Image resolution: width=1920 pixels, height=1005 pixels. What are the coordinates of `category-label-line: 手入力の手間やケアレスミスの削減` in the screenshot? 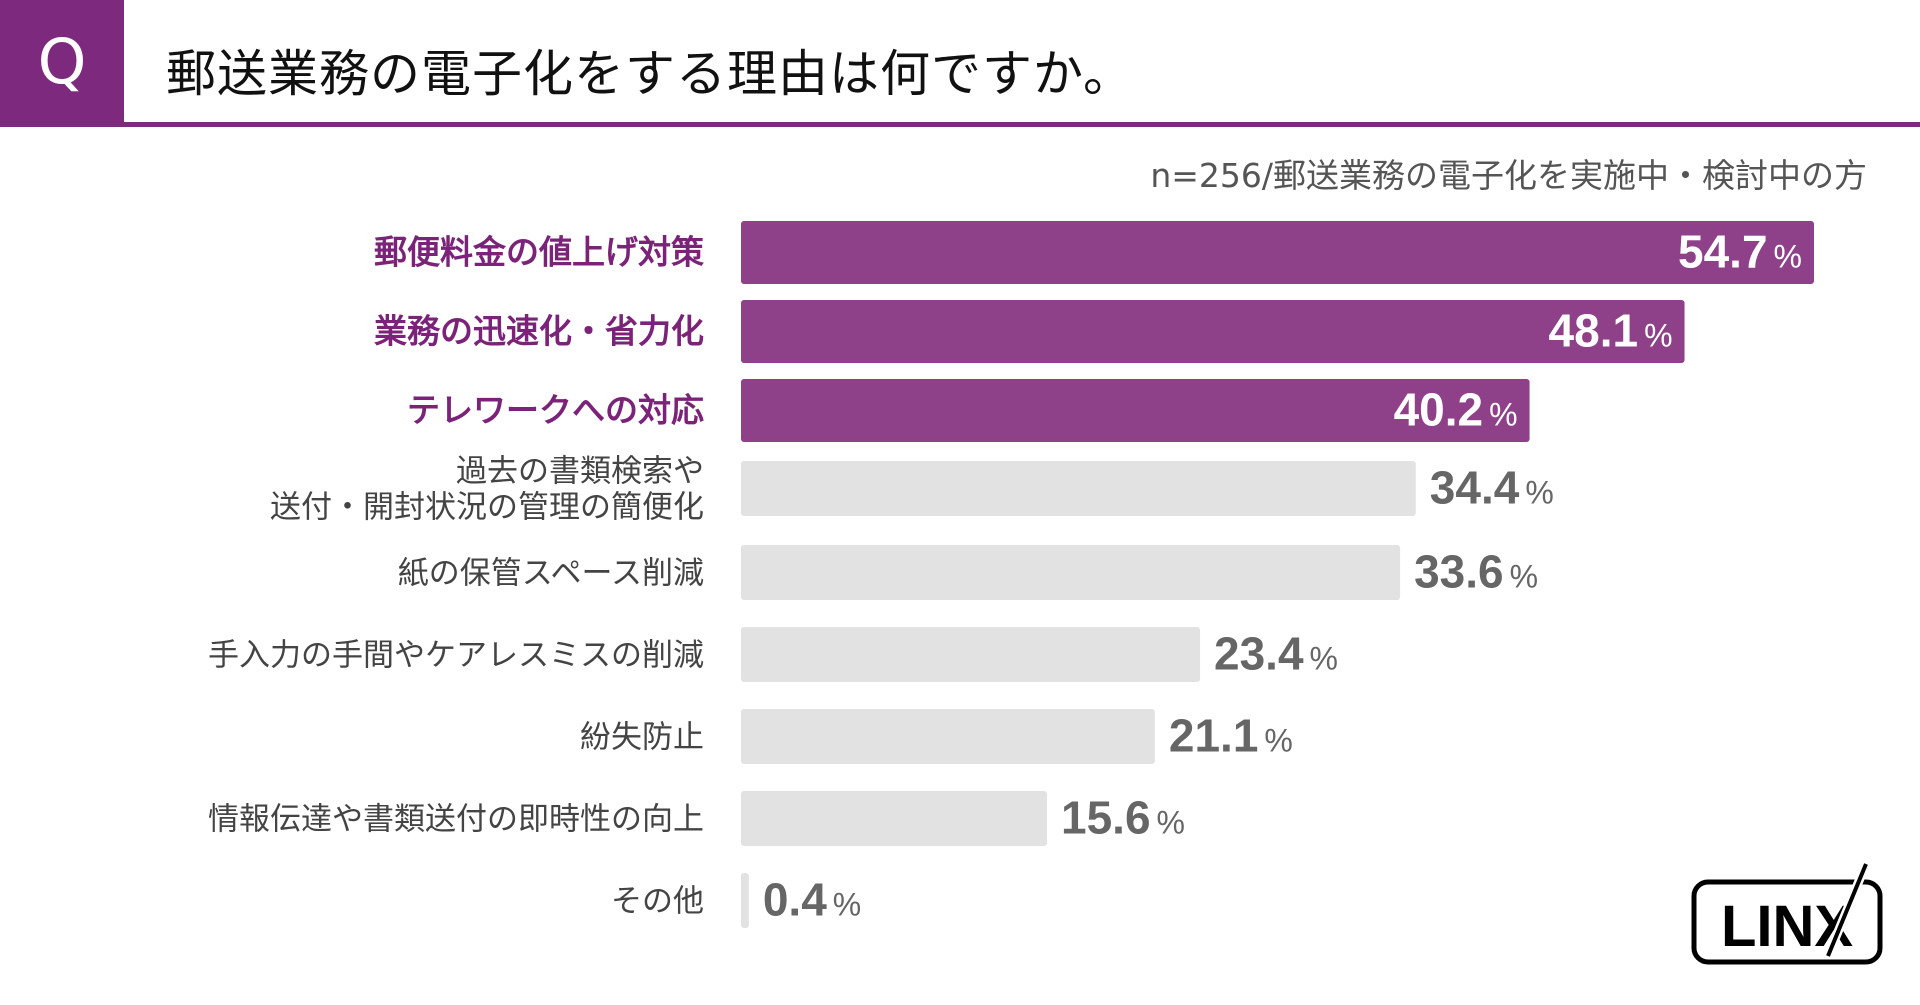 It's located at (456, 656).